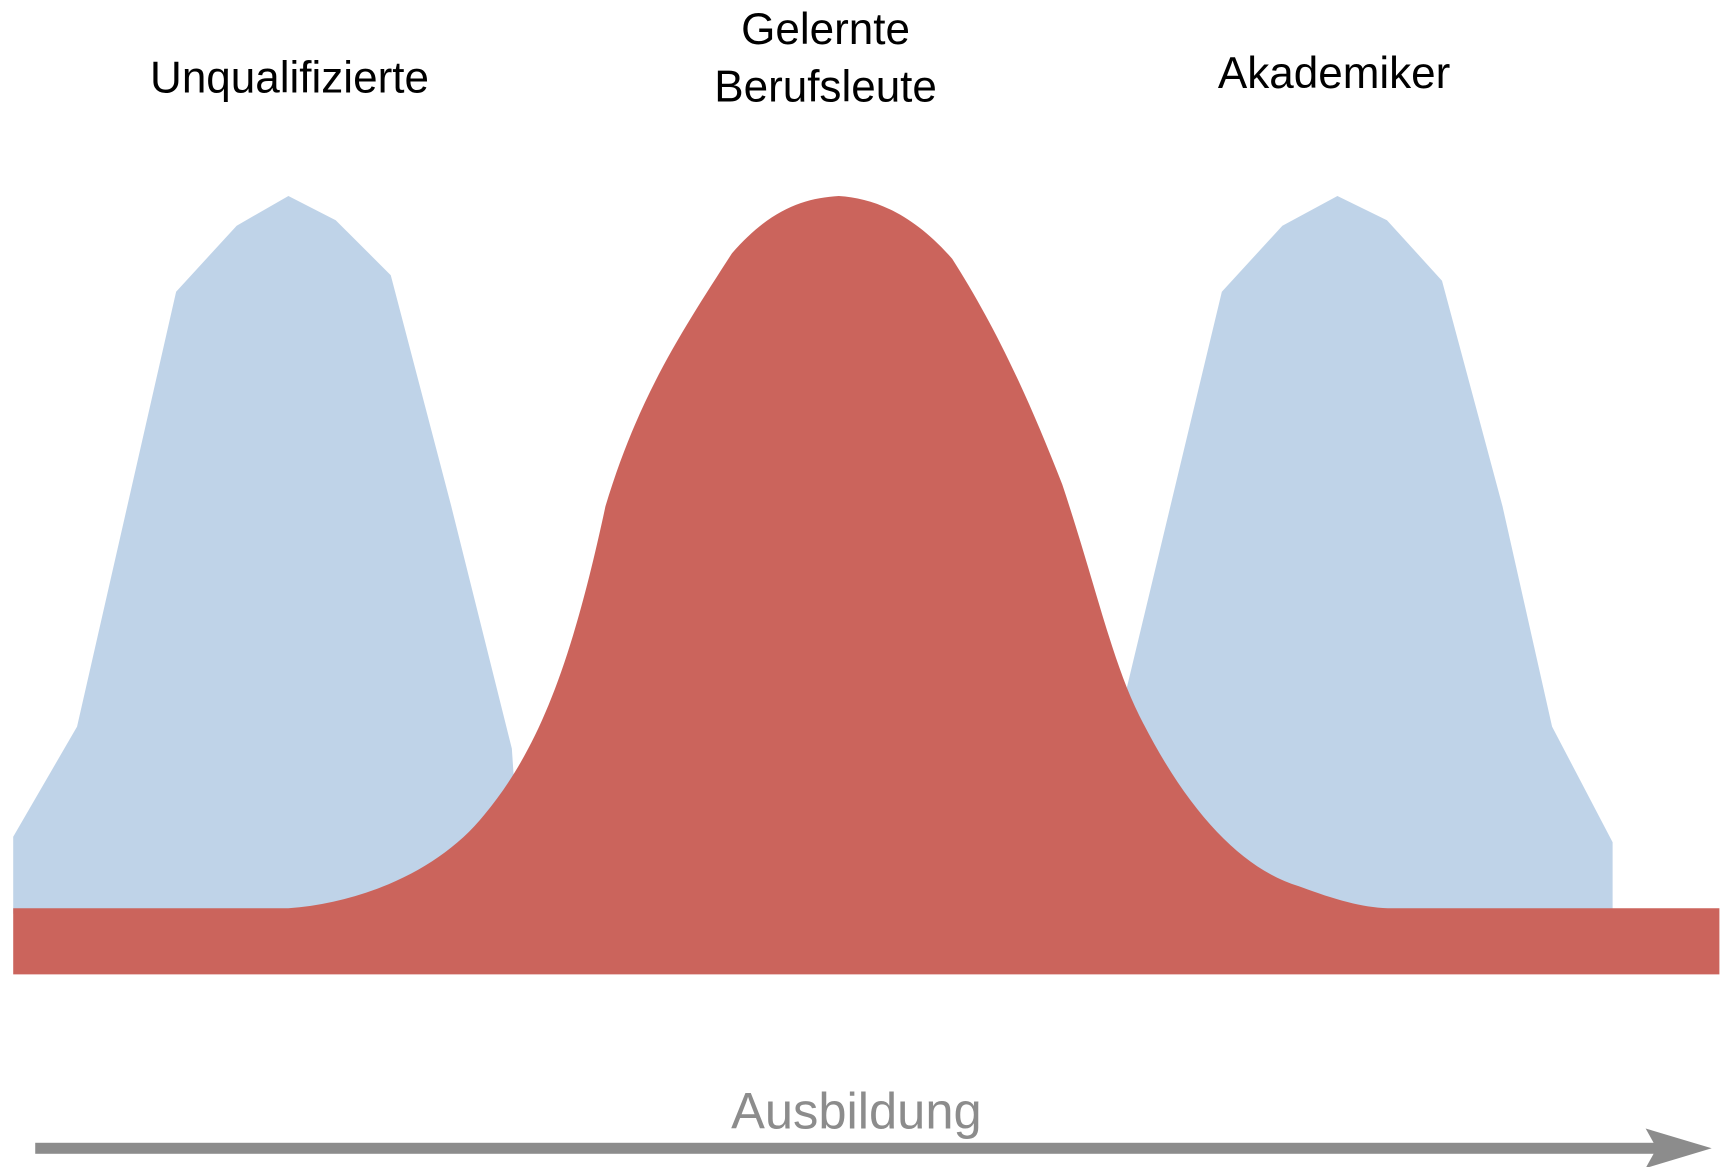  Describe the element at coordinates (1334, 73) in the screenshot. I see `group-label: Akademiker` at that location.